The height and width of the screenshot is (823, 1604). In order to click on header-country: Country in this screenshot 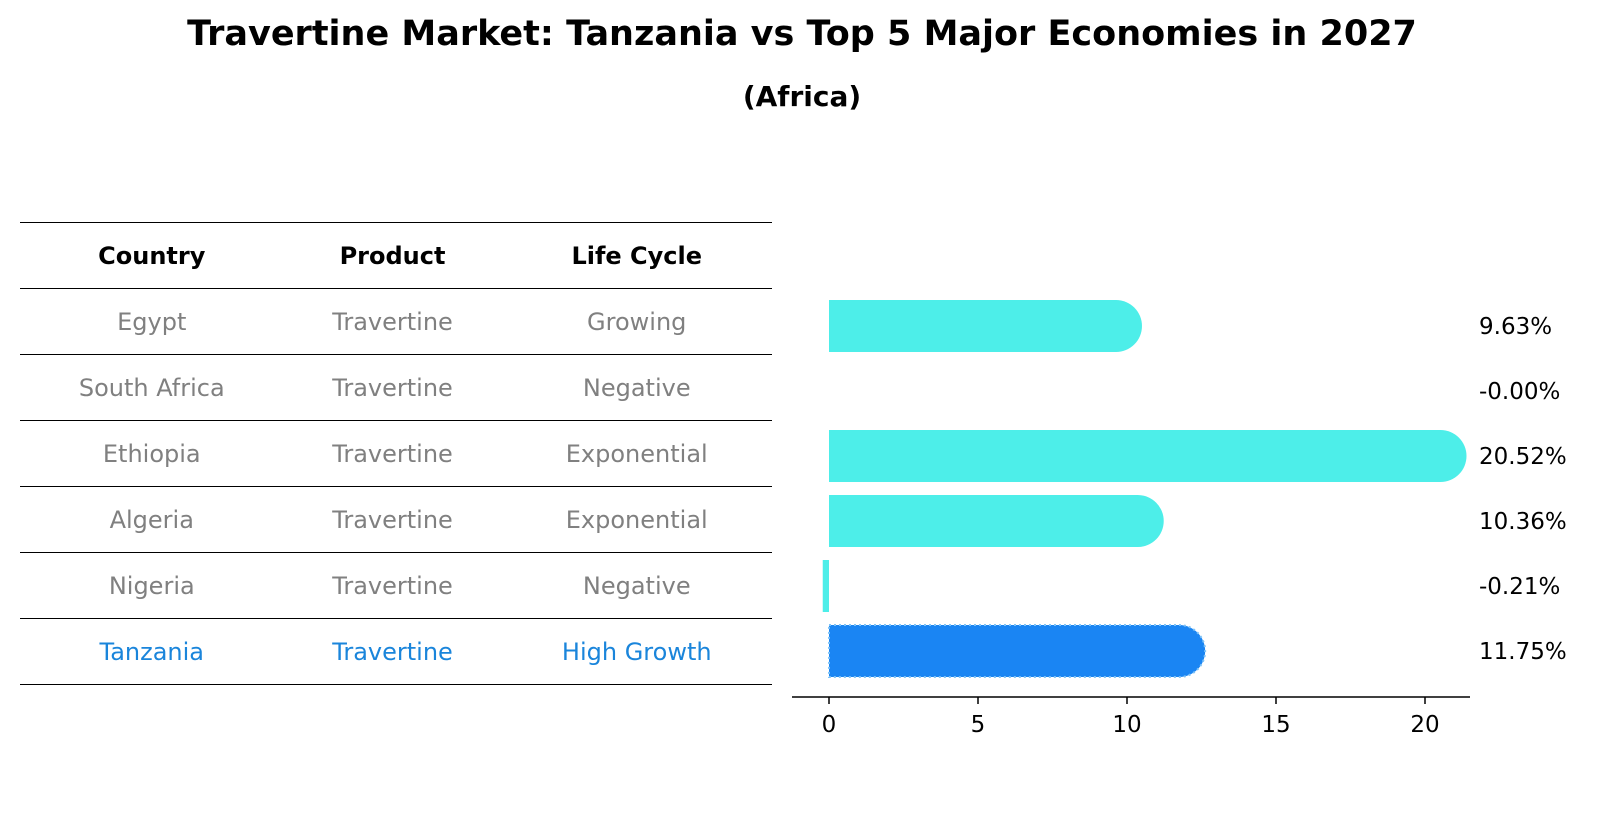, I will do `click(152, 255)`.